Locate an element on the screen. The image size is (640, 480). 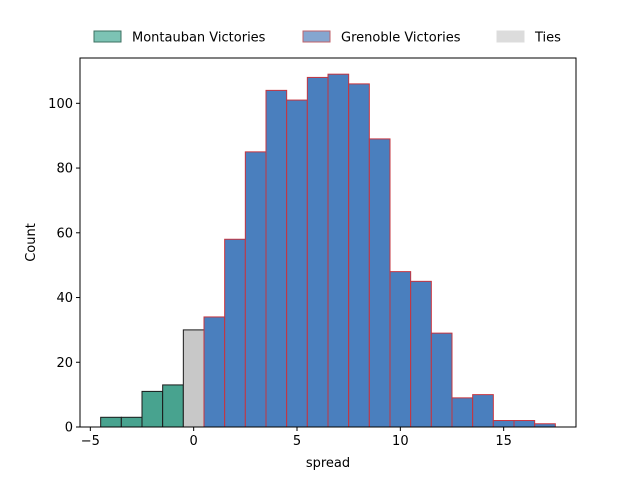
x-axis-label: spread is located at coordinates (328, 463).